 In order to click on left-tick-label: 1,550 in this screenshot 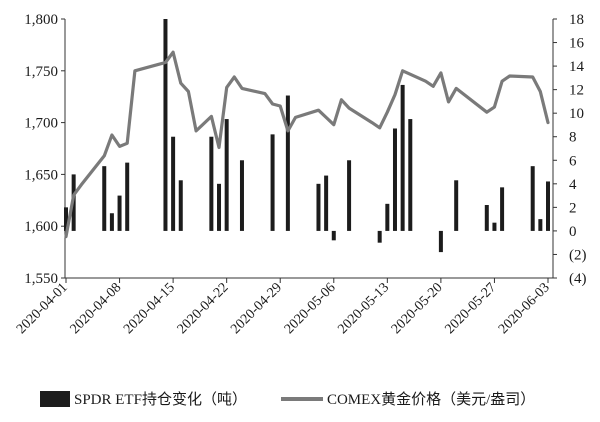, I will do `click(41, 279)`.